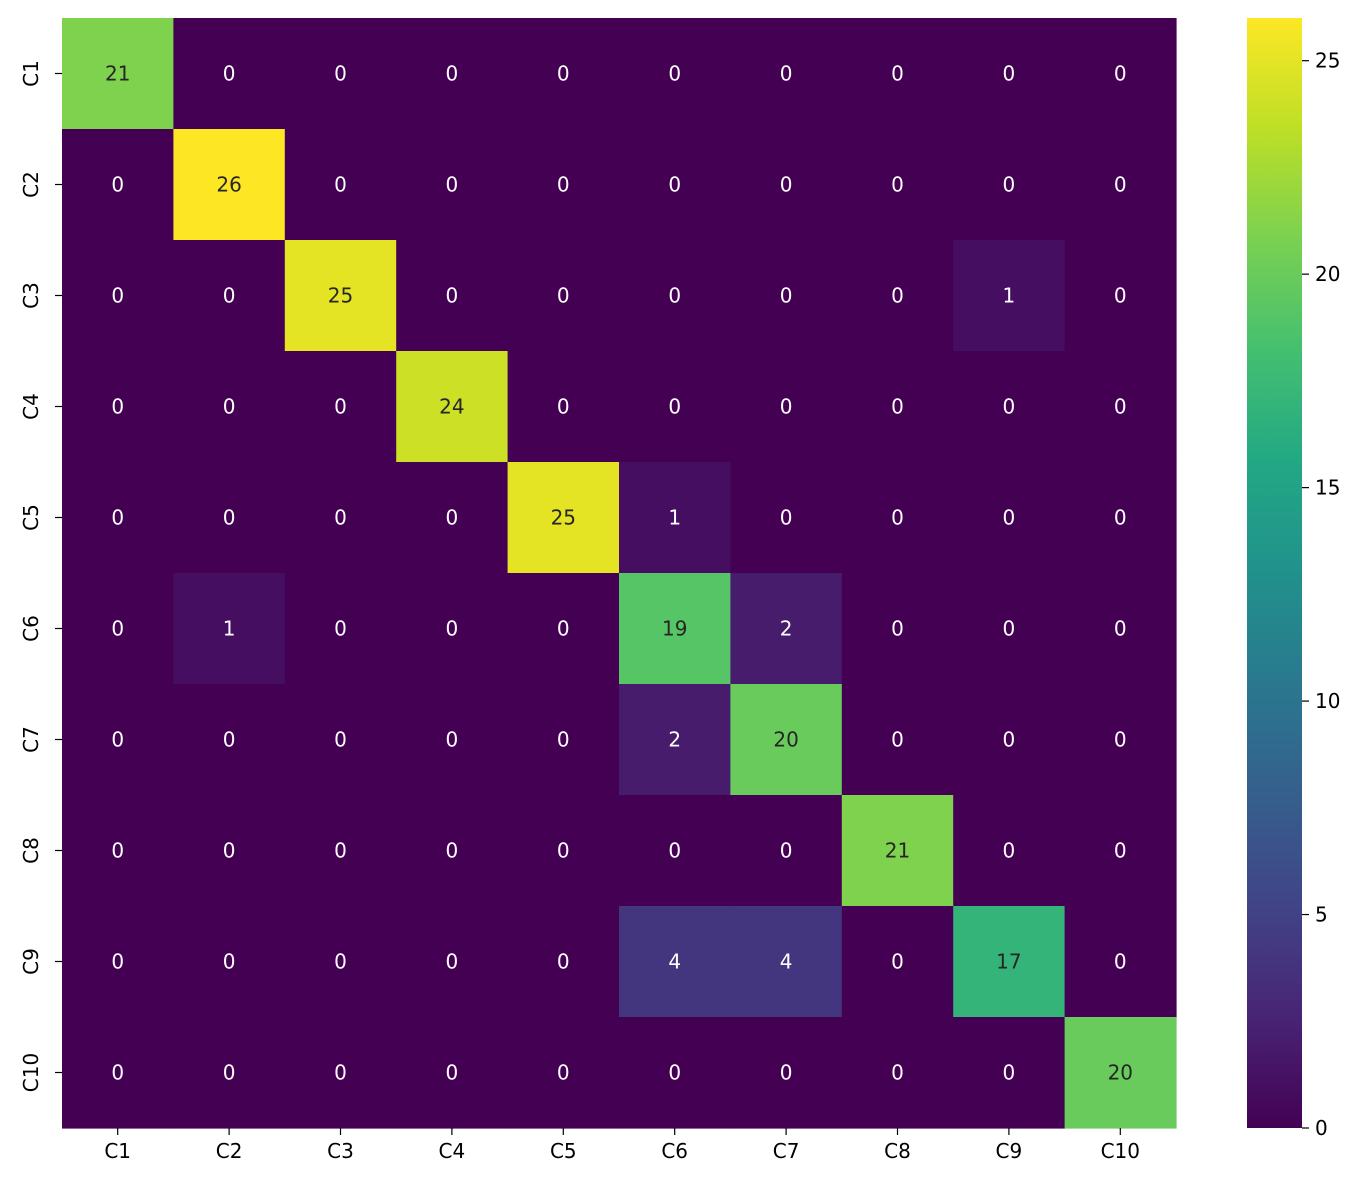 The height and width of the screenshot is (1187, 1366). Describe the element at coordinates (563, 1151) in the screenshot. I see `x-tick-label-C5: C5` at that location.